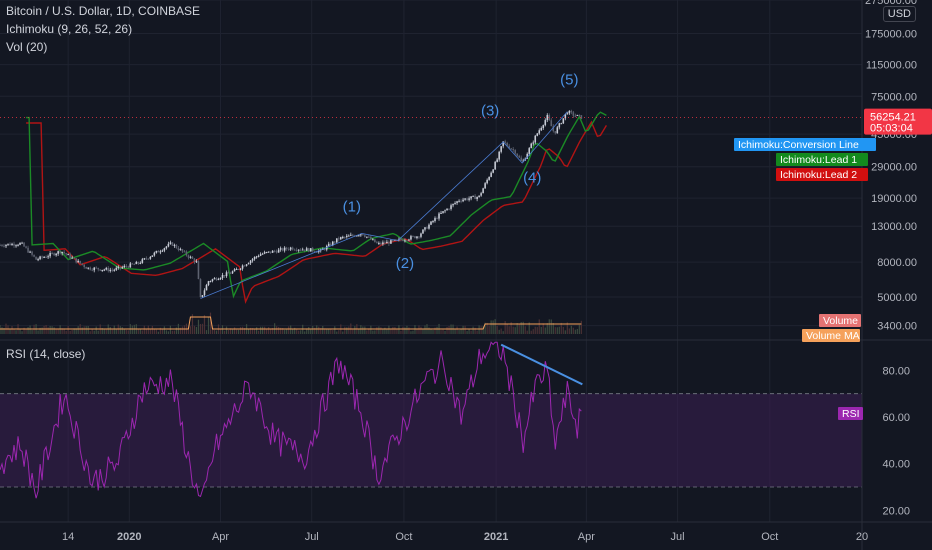 Image resolution: width=932 pixels, height=550 pixels. I want to click on volume-legend: Vol (20), so click(27, 47).